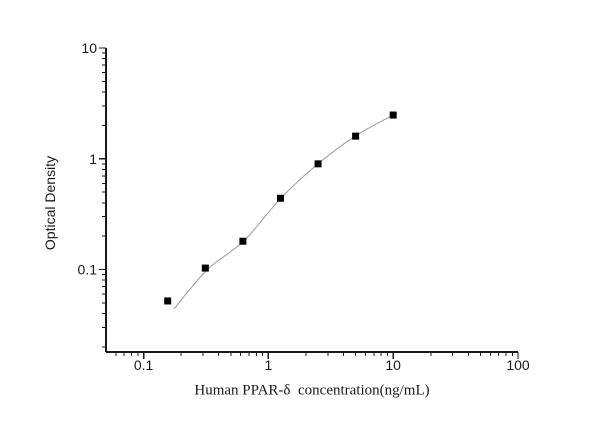 This screenshot has width=600, height=424. What do you see at coordinates (144, 365) in the screenshot?
I see `x-tick-label: 0.1` at bounding box center [144, 365].